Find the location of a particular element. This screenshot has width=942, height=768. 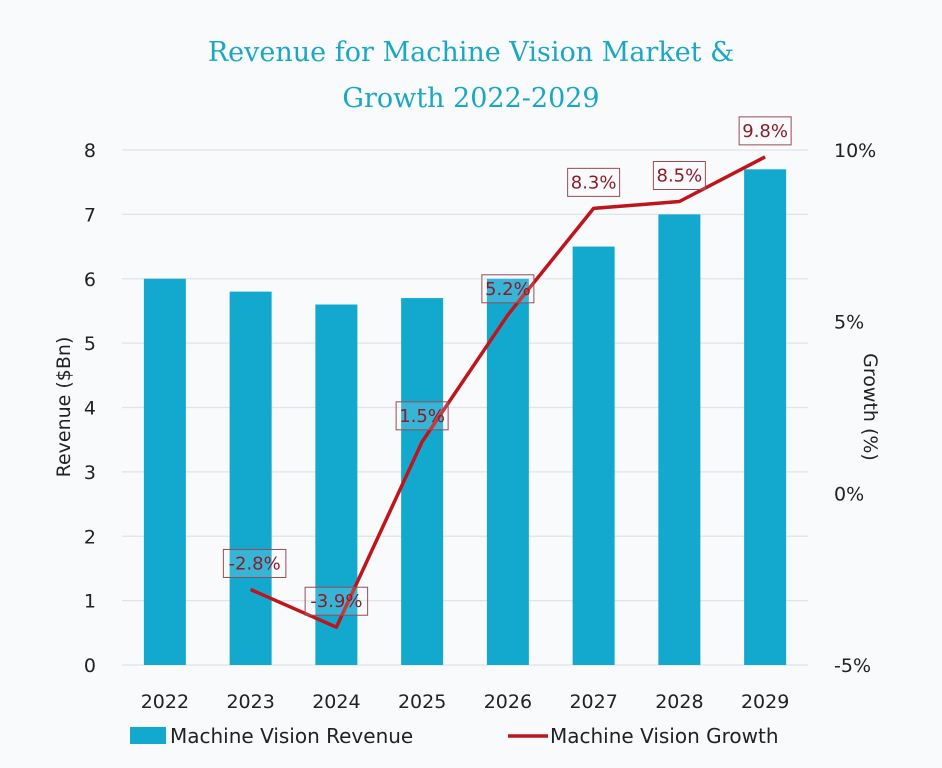

x-tick-label: 2022 is located at coordinates (165, 702).